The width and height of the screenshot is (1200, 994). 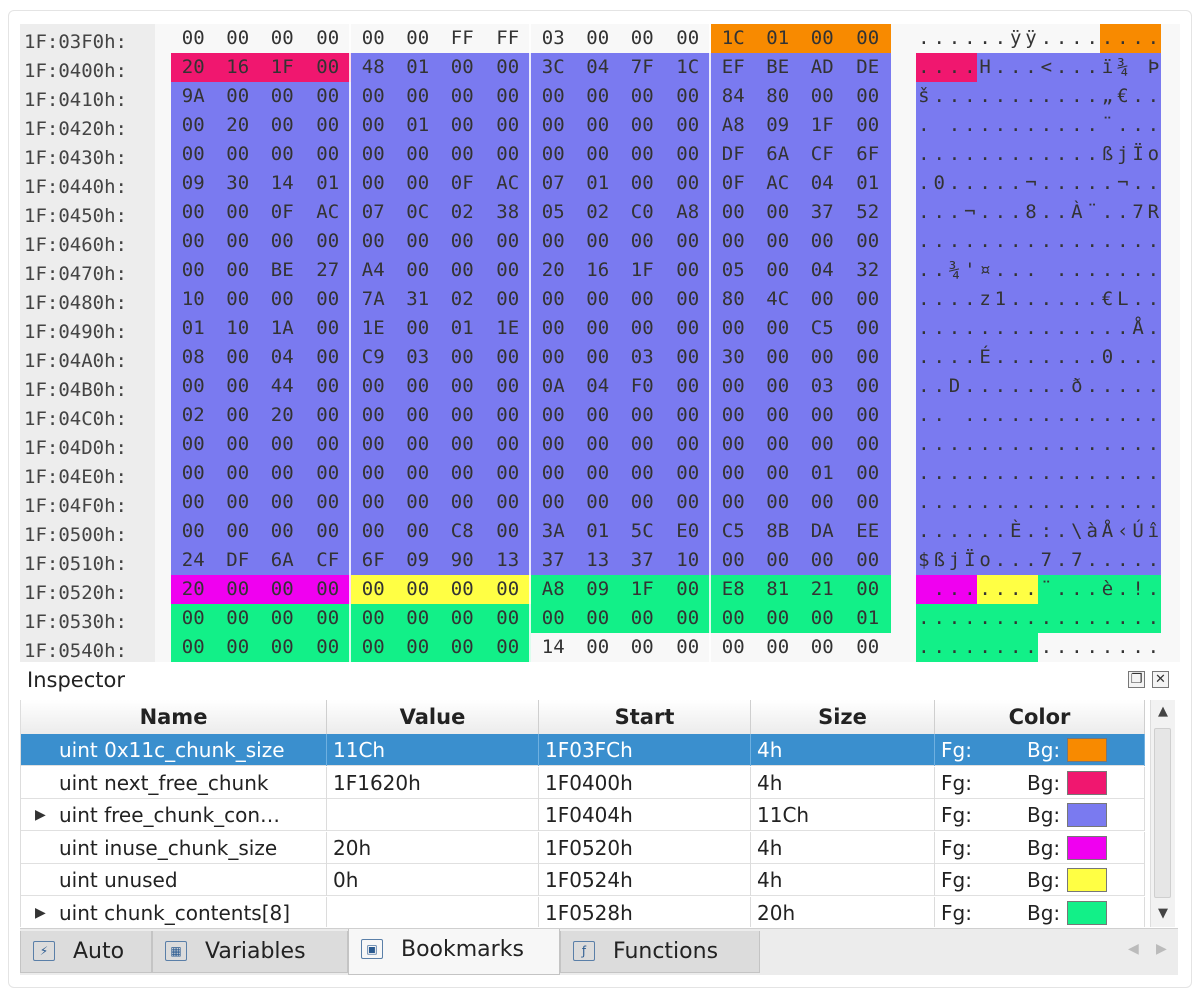 What do you see at coordinates (733, 38) in the screenshot?
I see `hex-byte: 1C` at bounding box center [733, 38].